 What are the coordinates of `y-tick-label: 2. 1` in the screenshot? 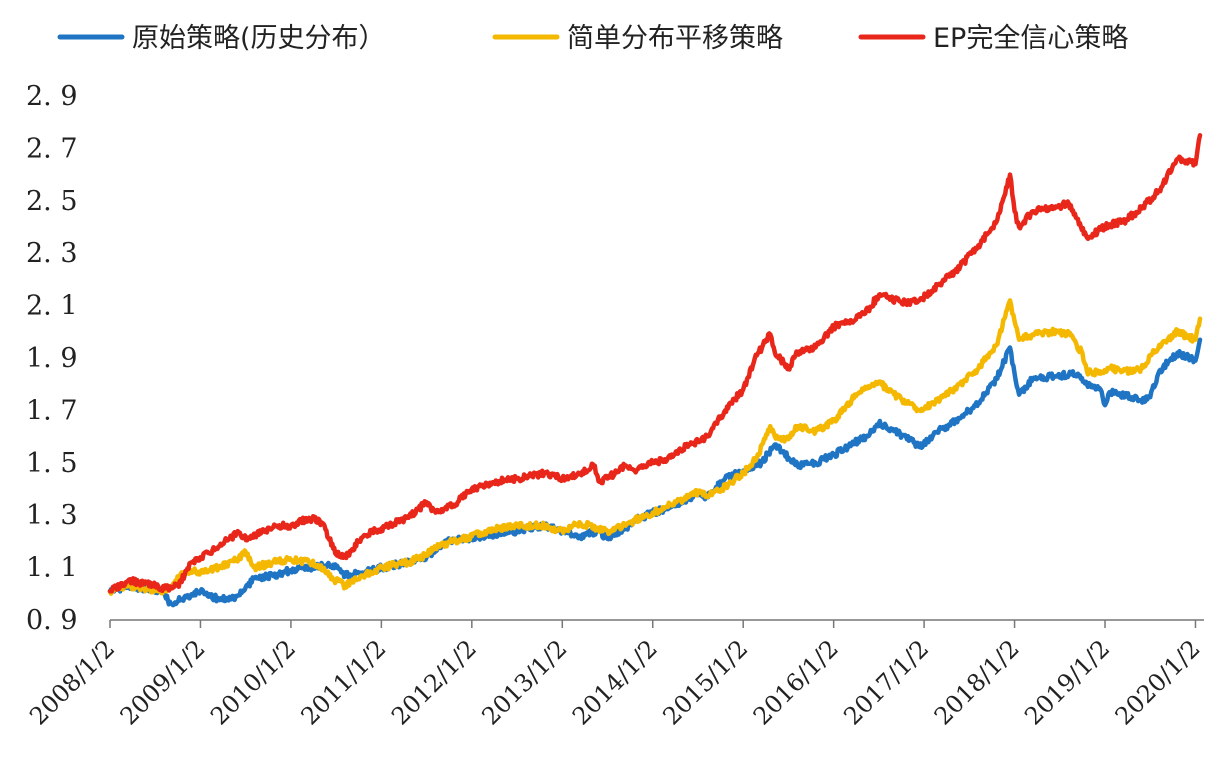 It's located at (52, 306).